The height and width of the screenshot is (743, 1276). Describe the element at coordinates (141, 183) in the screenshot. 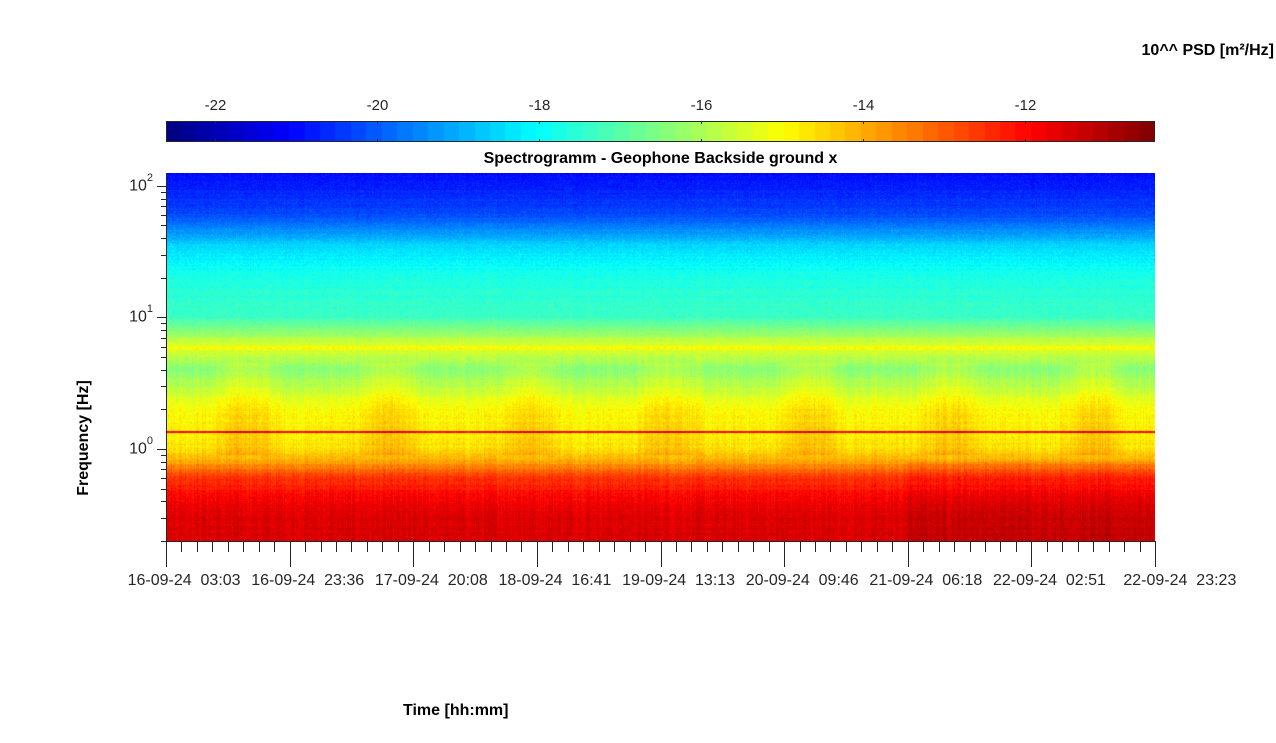

I see `y-tick-label: 10²` at that location.